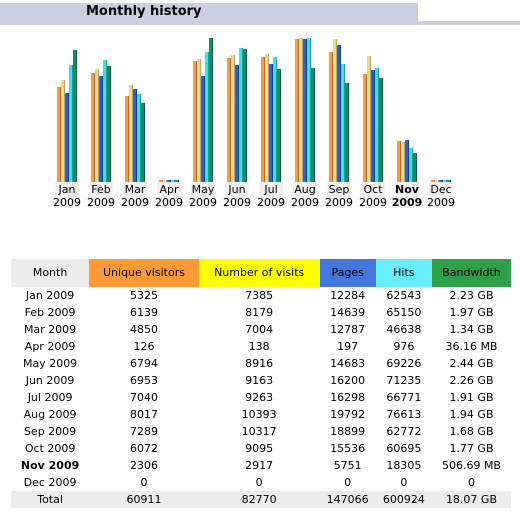 This screenshot has width=520, height=518. What do you see at coordinates (67, 189) in the screenshot?
I see `tick-label-month: Jan` at bounding box center [67, 189].